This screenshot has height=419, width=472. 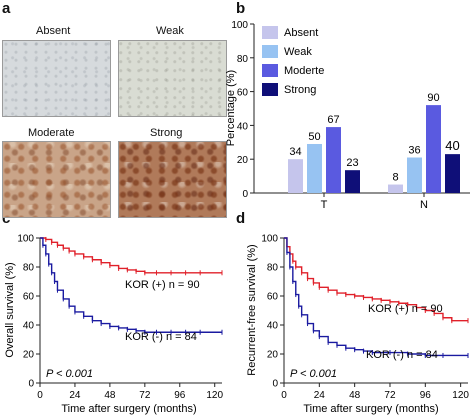 What do you see at coordinates (376, 297) in the screenshot?
I see `rfs-curve-kor-negative` at bounding box center [376, 297].